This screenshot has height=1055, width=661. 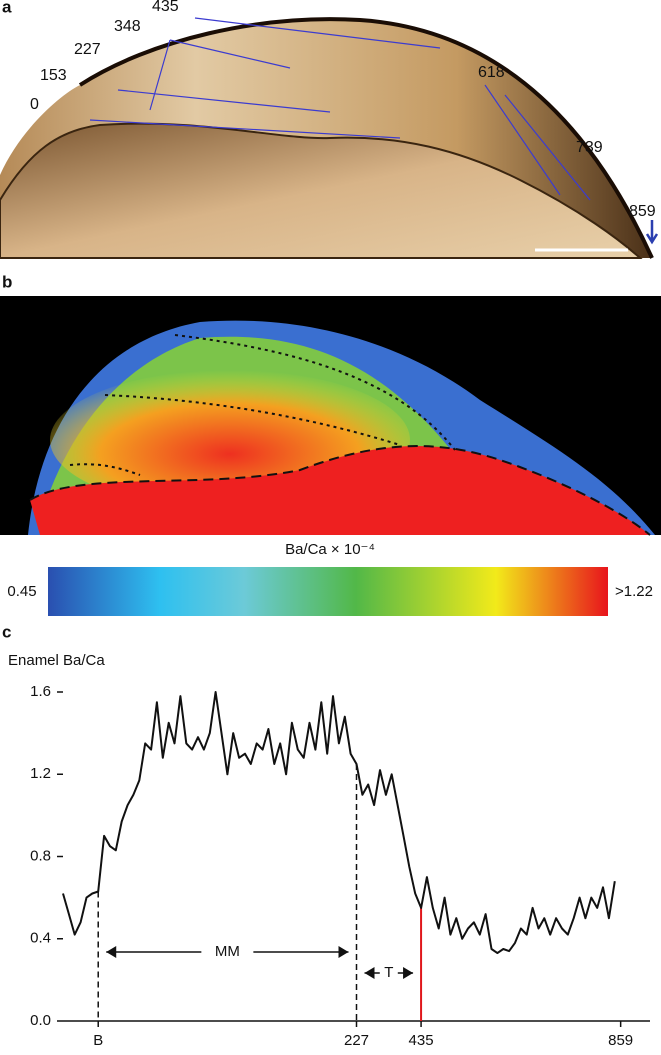 I want to click on position-label: 0, so click(x=34, y=104).